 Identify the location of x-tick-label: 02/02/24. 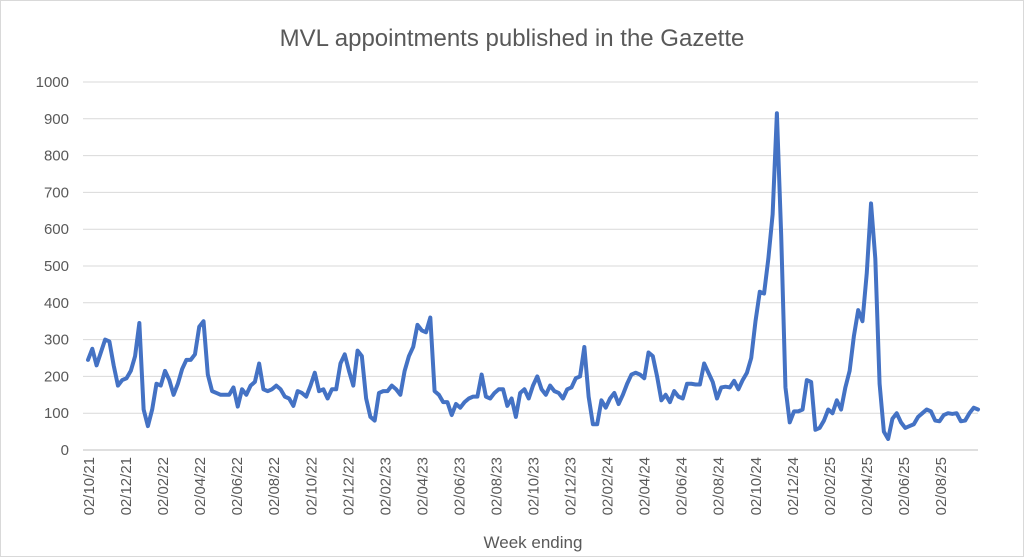
(608, 486).